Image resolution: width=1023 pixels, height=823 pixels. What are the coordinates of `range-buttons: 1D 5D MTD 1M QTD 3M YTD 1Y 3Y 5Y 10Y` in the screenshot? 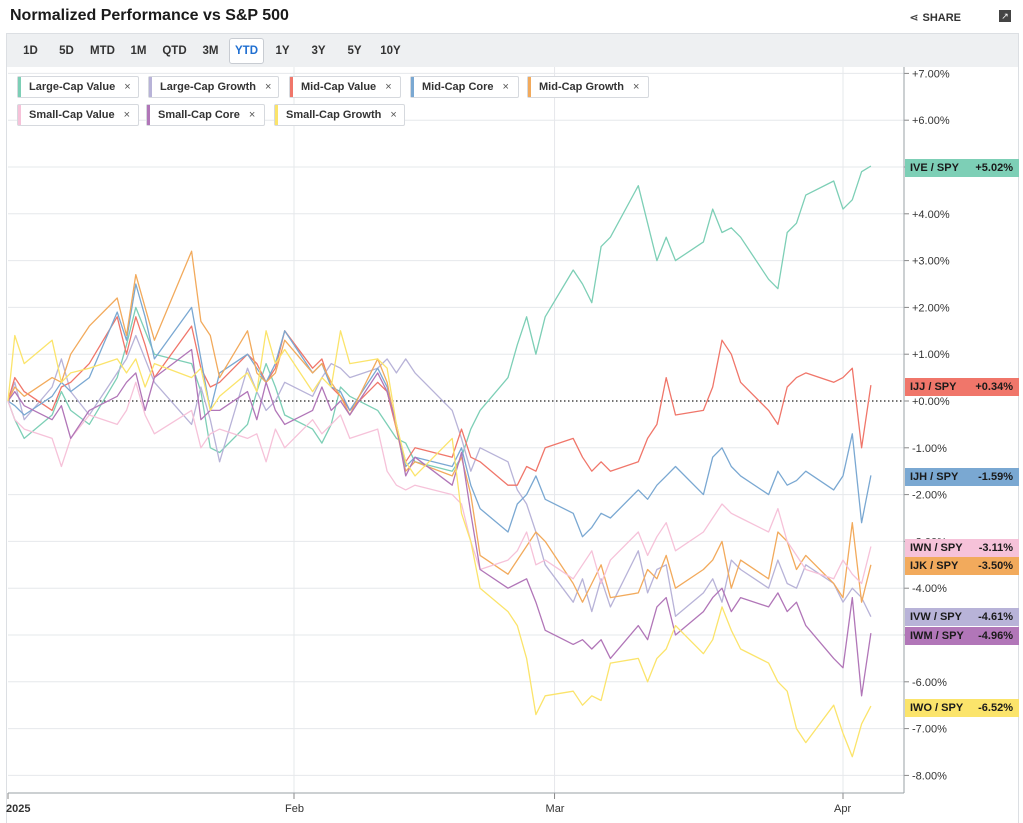 It's located at (211, 51).